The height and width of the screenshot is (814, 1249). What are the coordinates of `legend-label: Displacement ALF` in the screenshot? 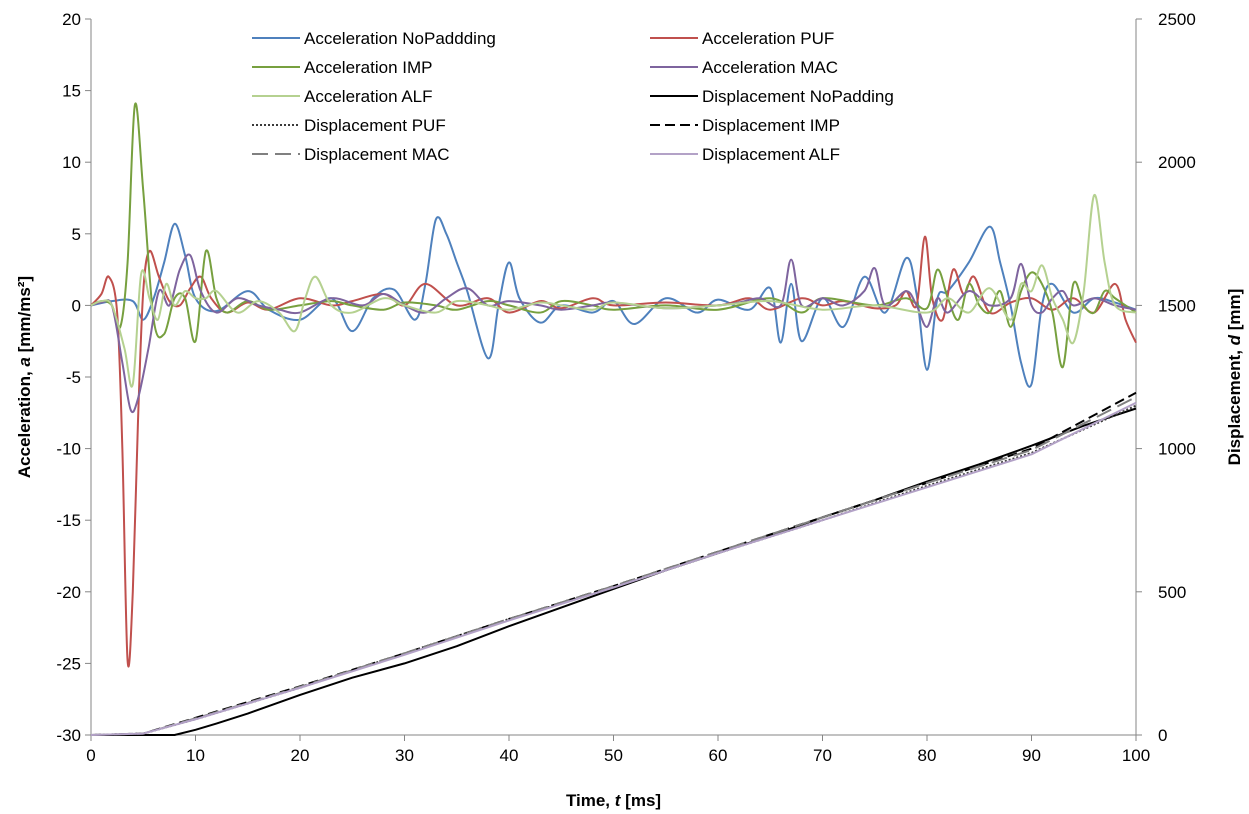 It's located at (771, 154).